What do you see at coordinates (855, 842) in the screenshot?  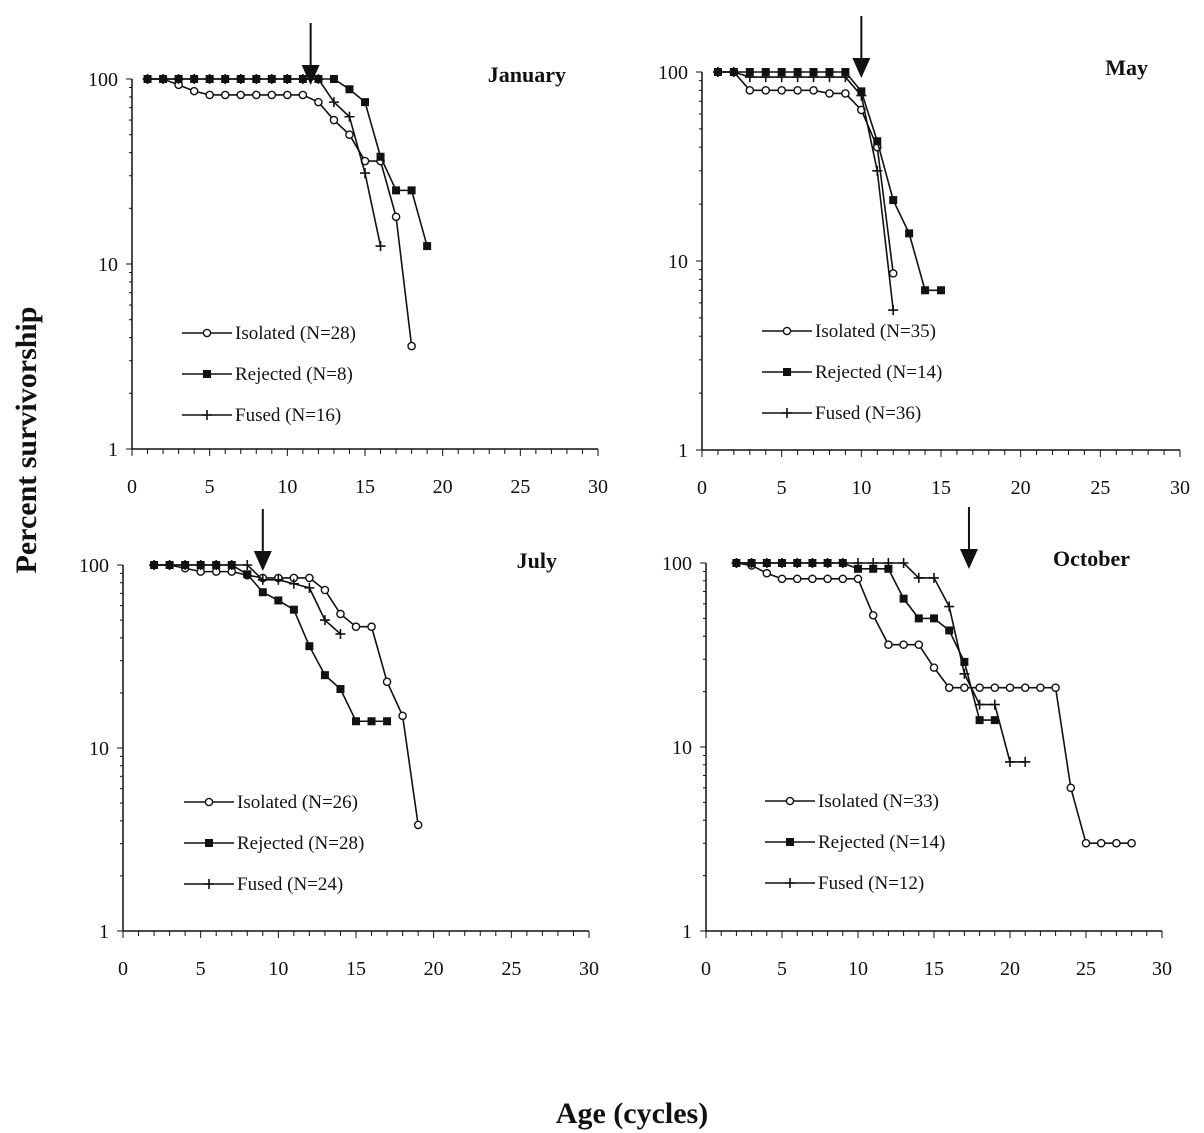 I see `legend-entry: Rejected (N=14)` at bounding box center [855, 842].